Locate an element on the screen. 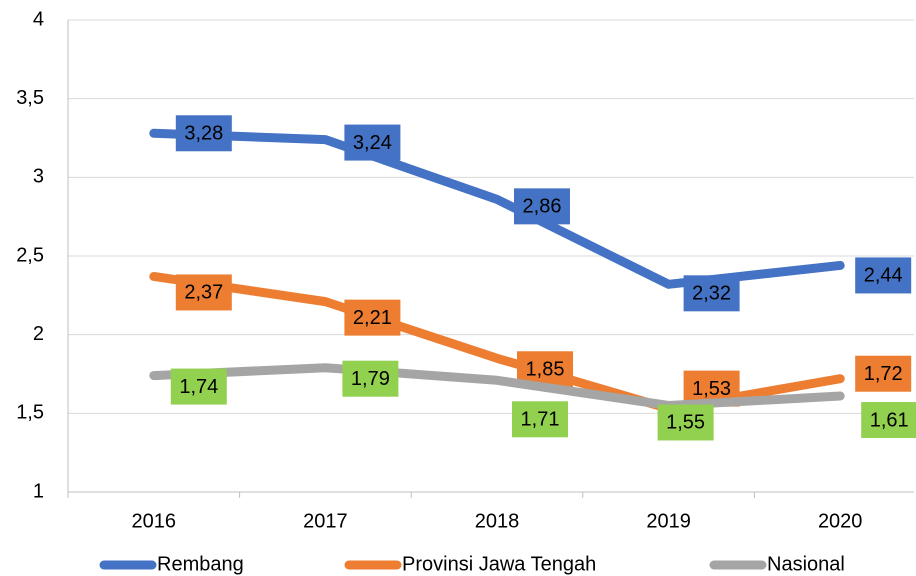 The width and height of the screenshot is (916, 576). x-tick-label: 2020 is located at coordinates (840, 521).